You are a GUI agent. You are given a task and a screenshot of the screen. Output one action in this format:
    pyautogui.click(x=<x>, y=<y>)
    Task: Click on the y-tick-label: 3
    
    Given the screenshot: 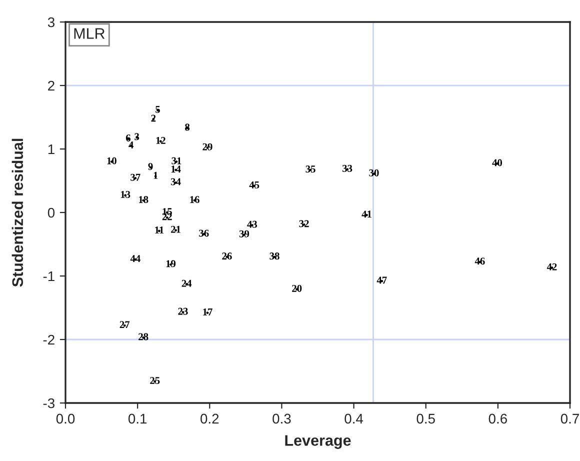 What is the action you would take?
    pyautogui.click(x=51, y=22)
    